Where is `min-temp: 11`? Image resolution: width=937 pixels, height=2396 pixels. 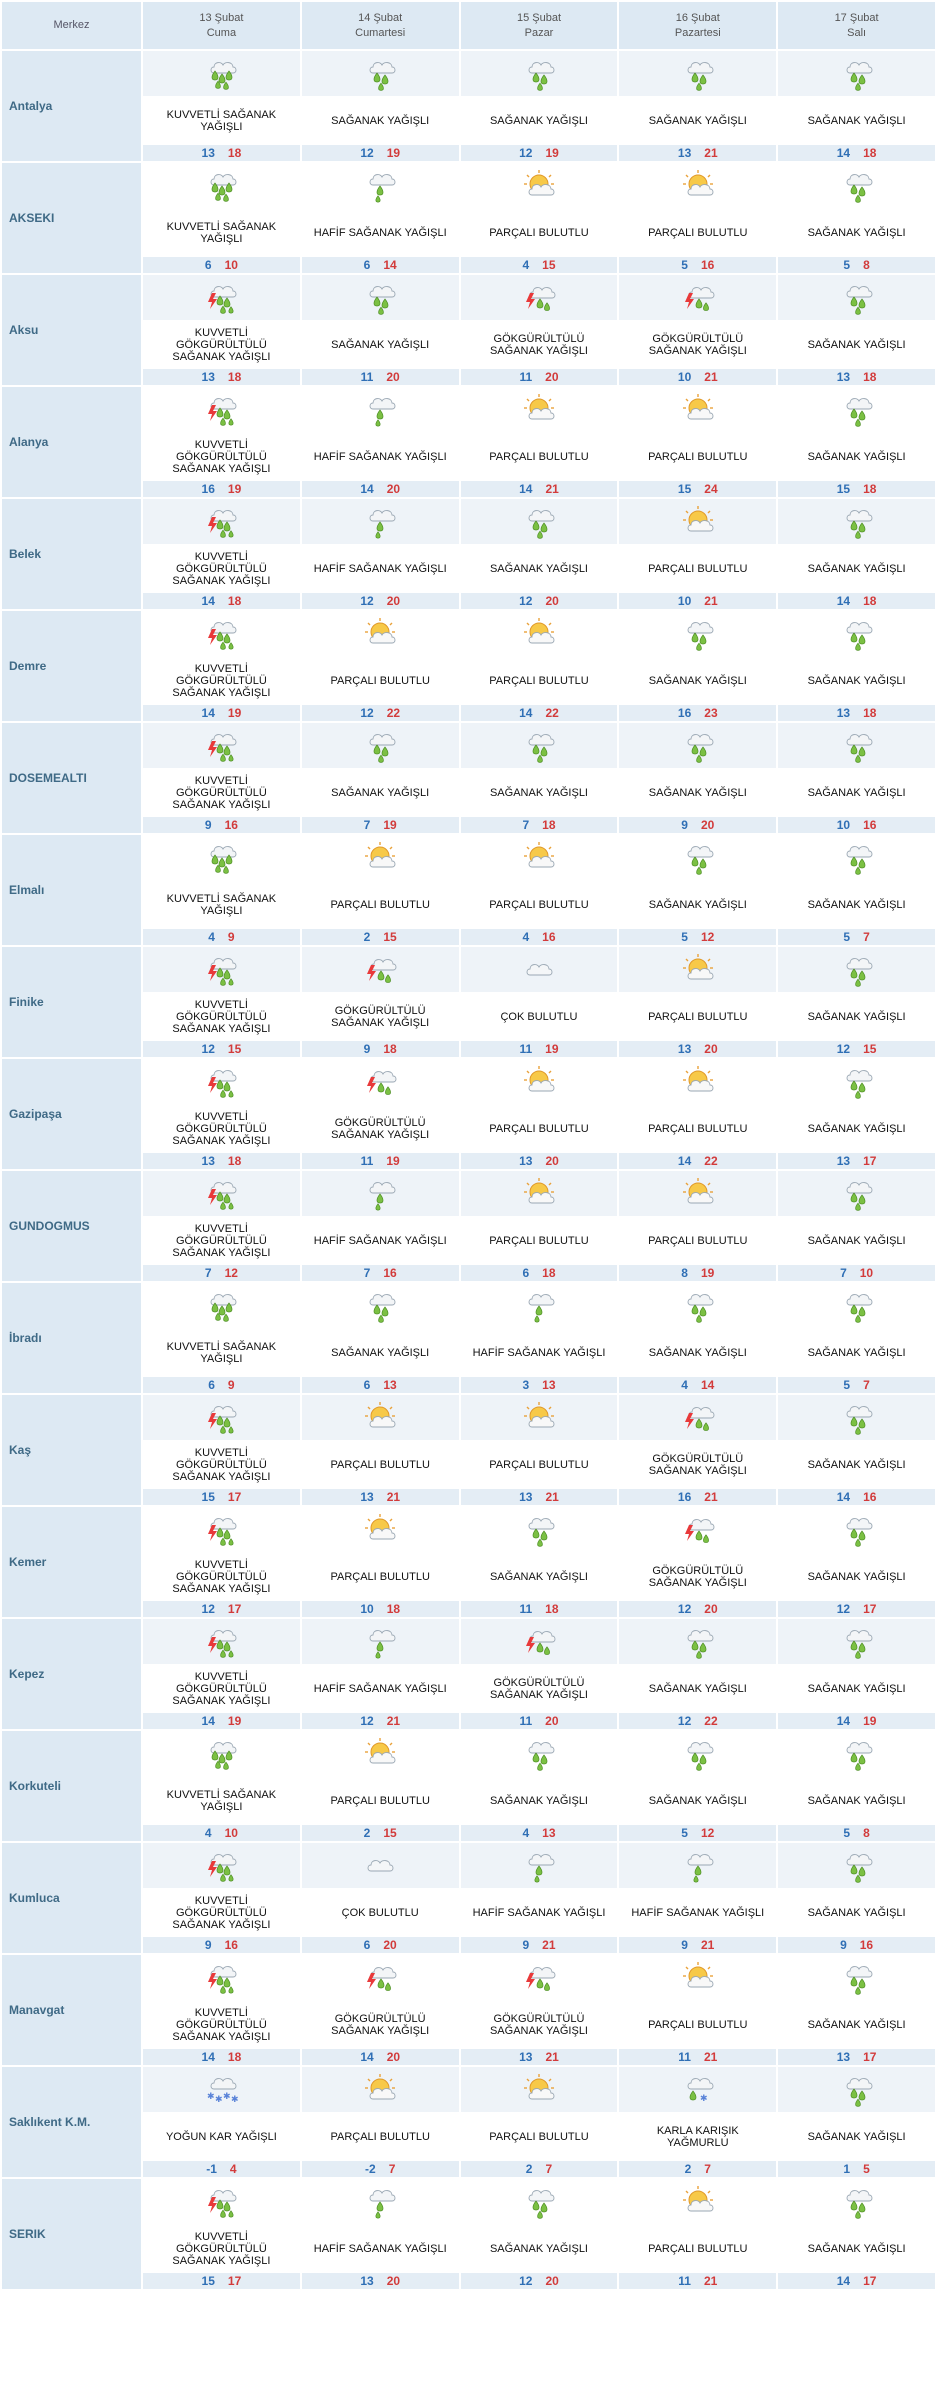
min-temp: 11 is located at coordinates (526, 1721).